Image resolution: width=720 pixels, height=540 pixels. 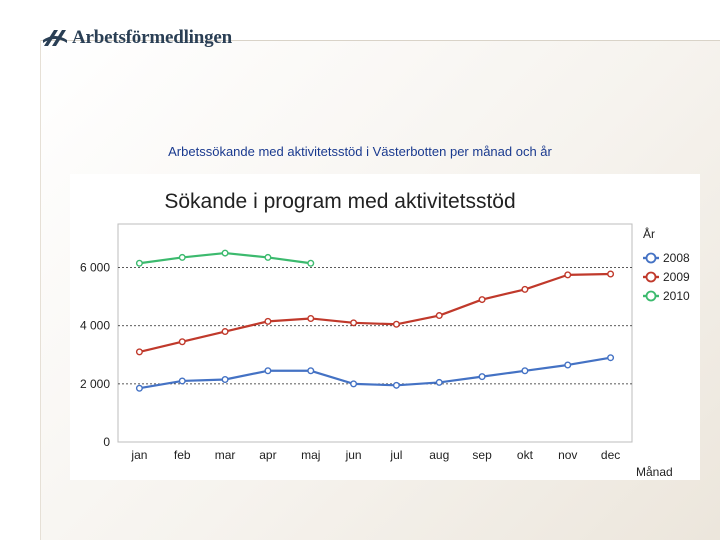 What do you see at coordinates (138, 455) in the screenshot?
I see `x-tick-label: jan` at bounding box center [138, 455].